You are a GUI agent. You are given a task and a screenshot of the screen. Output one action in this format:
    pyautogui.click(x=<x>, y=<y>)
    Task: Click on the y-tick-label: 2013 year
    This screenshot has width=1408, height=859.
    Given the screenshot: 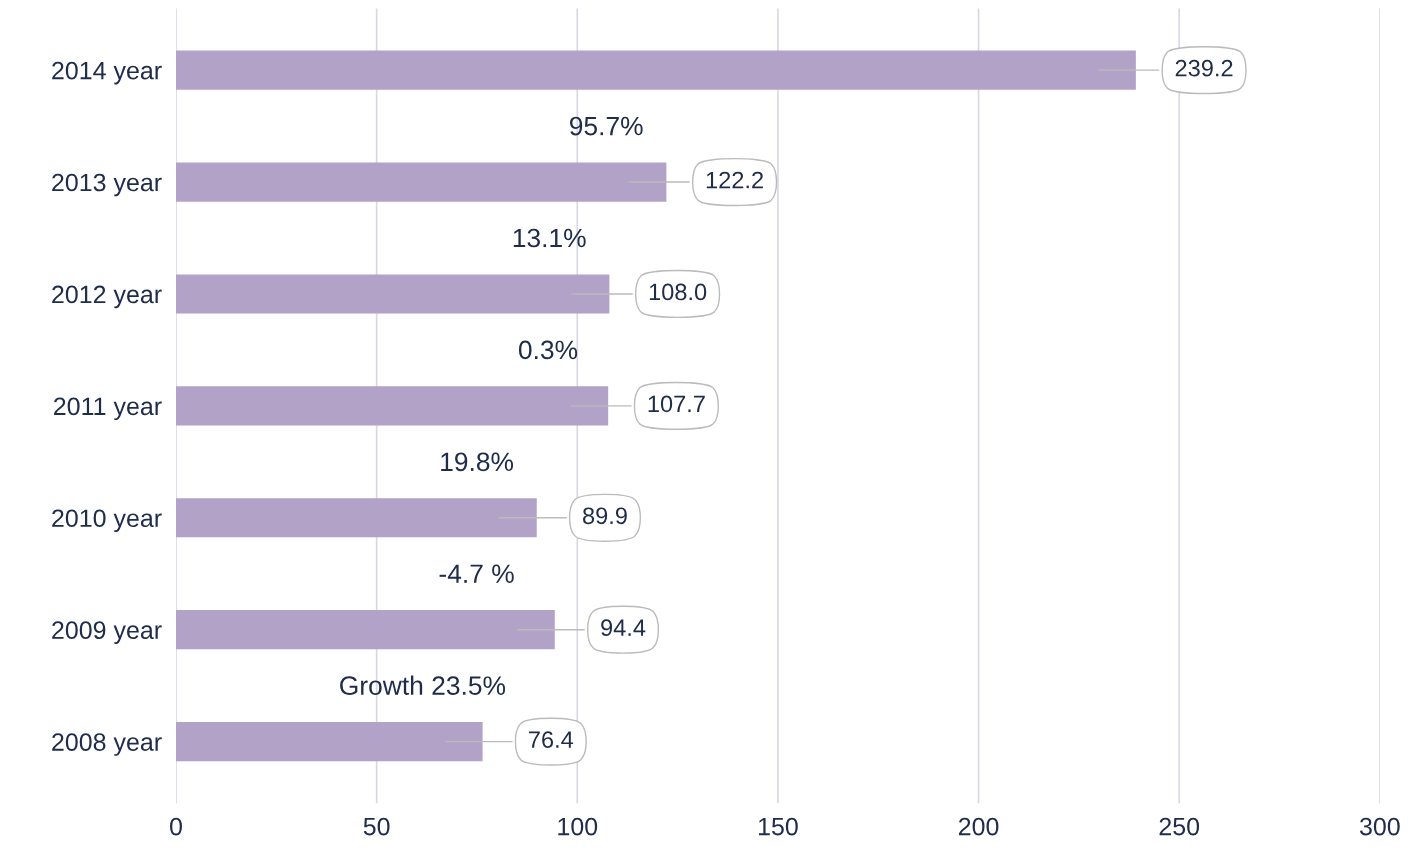 What is the action you would take?
    pyautogui.click(x=107, y=185)
    